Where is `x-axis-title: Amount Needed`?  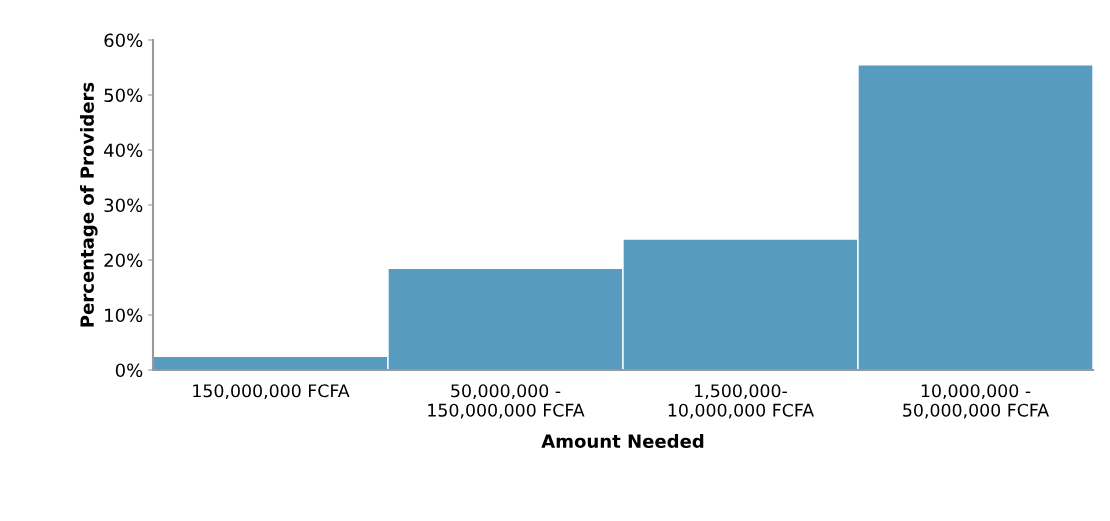 x-axis-title: Amount Needed is located at coordinates (622, 441).